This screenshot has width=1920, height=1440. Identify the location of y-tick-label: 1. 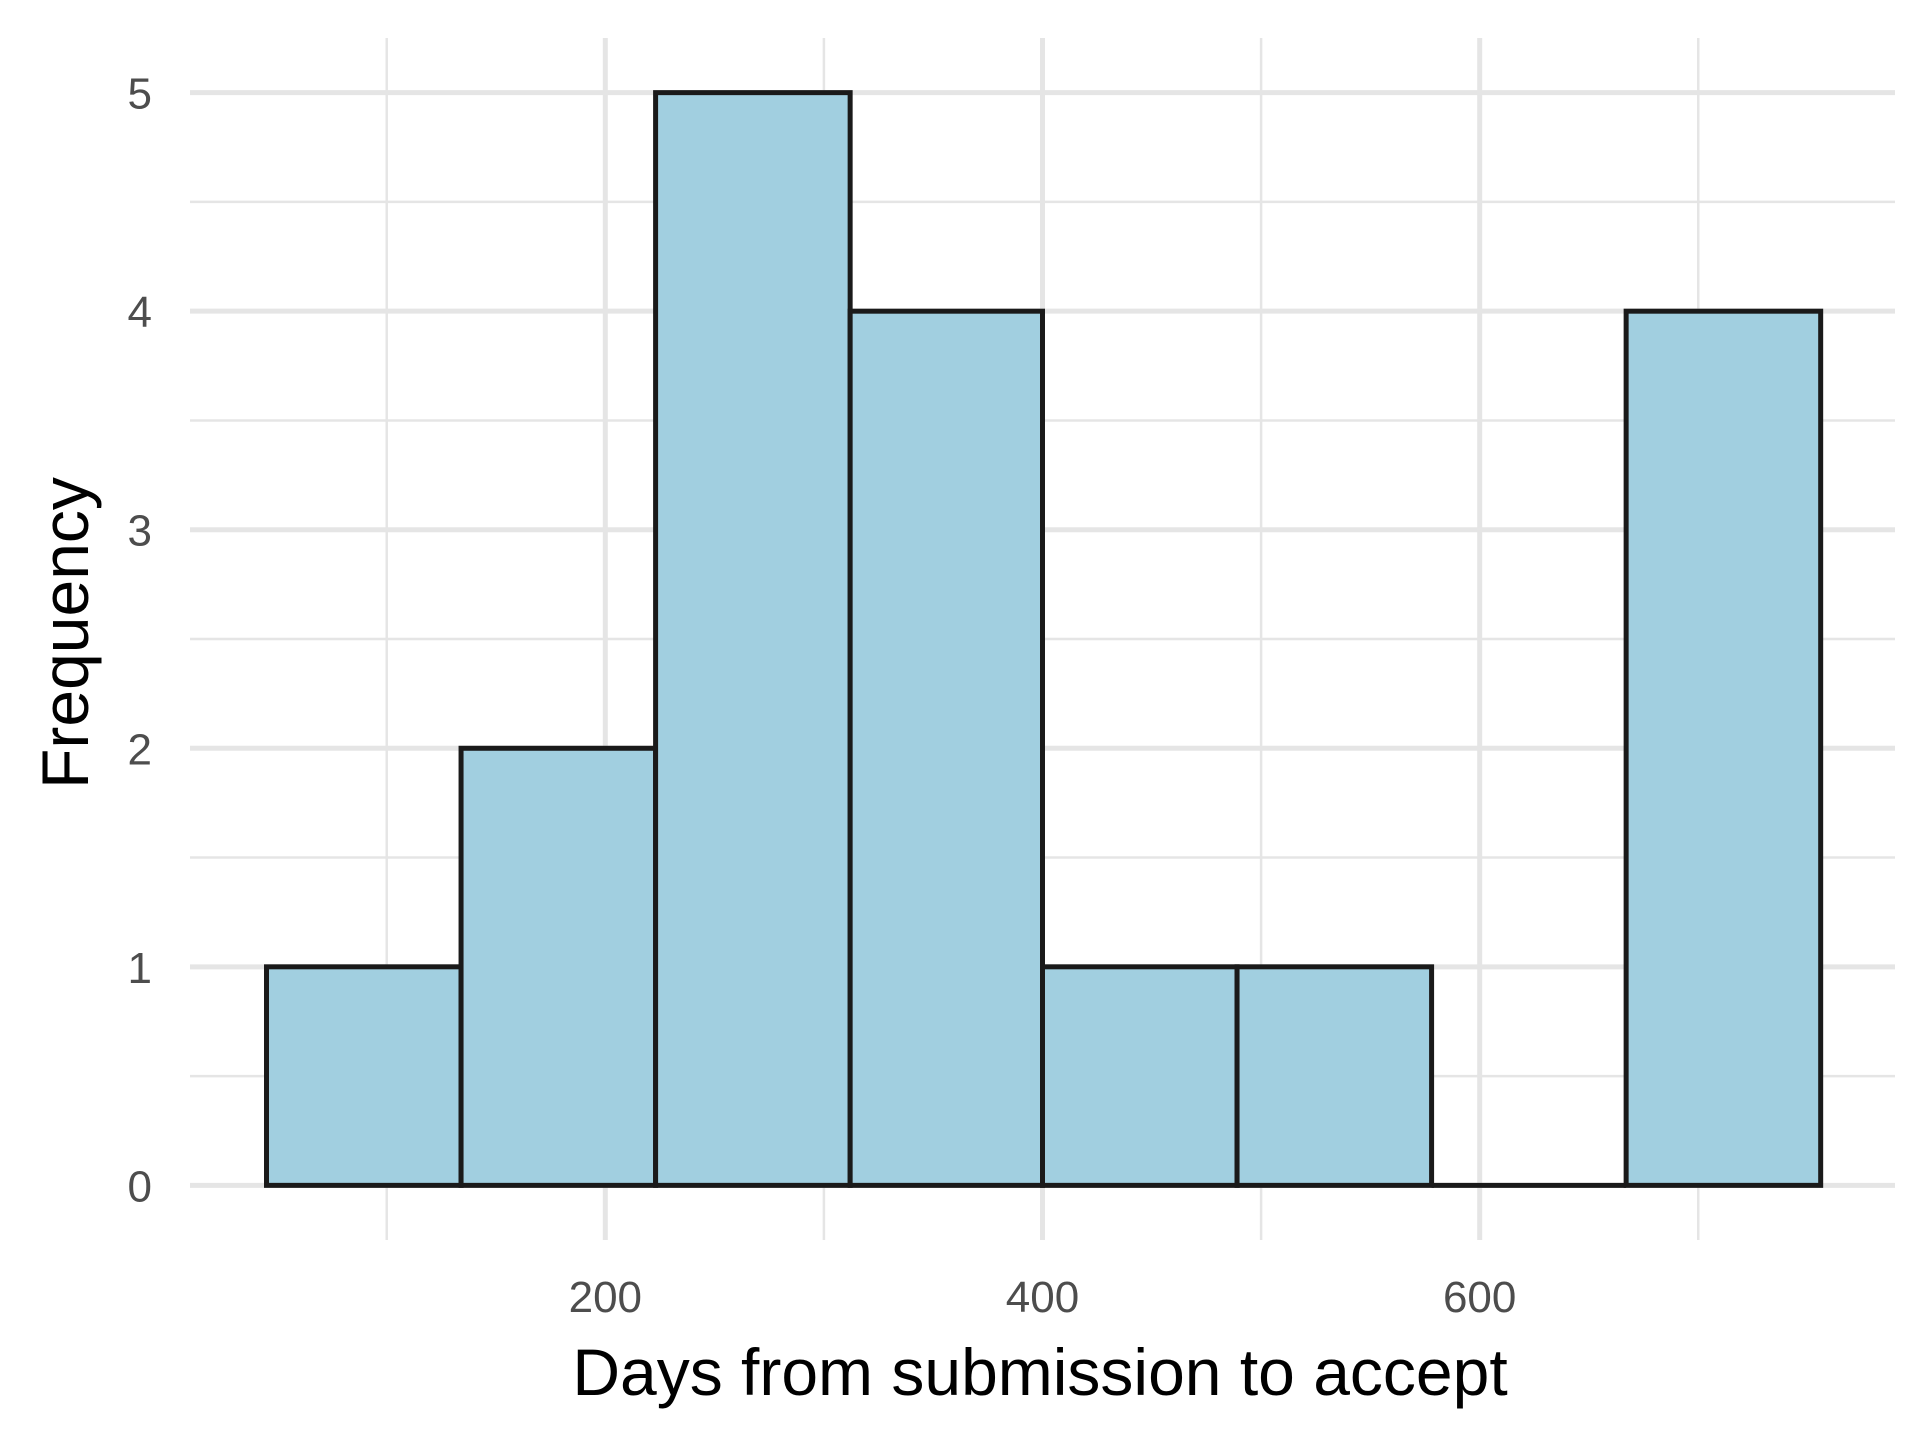
(140, 968).